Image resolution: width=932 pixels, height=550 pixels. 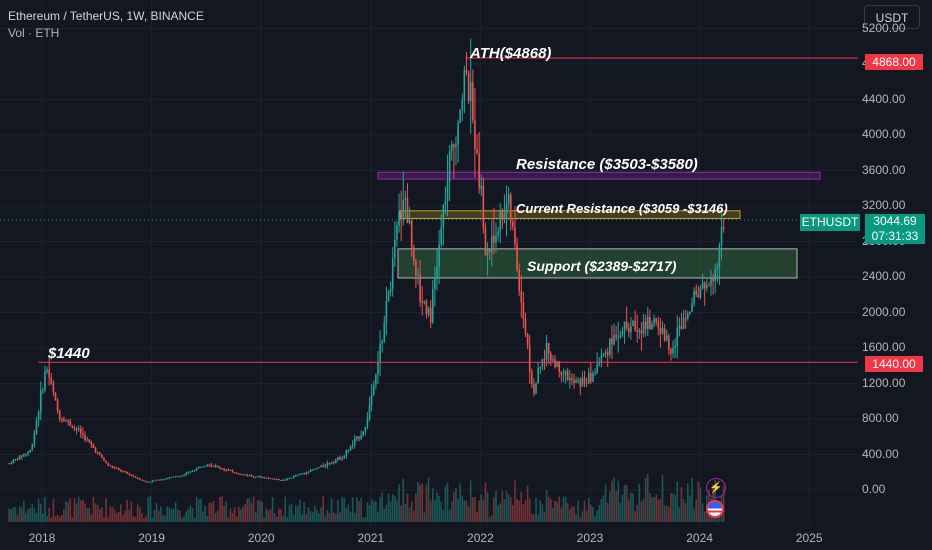 I want to click on lightning-icon: ⚡, so click(x=716, y=488).